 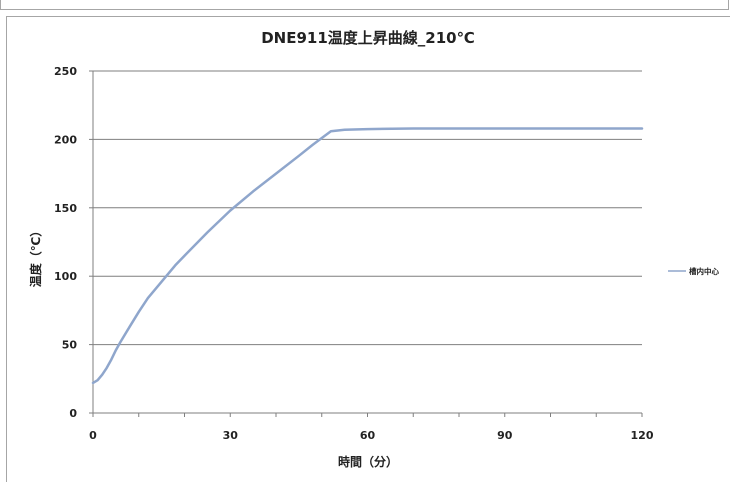 I want to click on x-tick-label: 0, so click(x=93, y=435).